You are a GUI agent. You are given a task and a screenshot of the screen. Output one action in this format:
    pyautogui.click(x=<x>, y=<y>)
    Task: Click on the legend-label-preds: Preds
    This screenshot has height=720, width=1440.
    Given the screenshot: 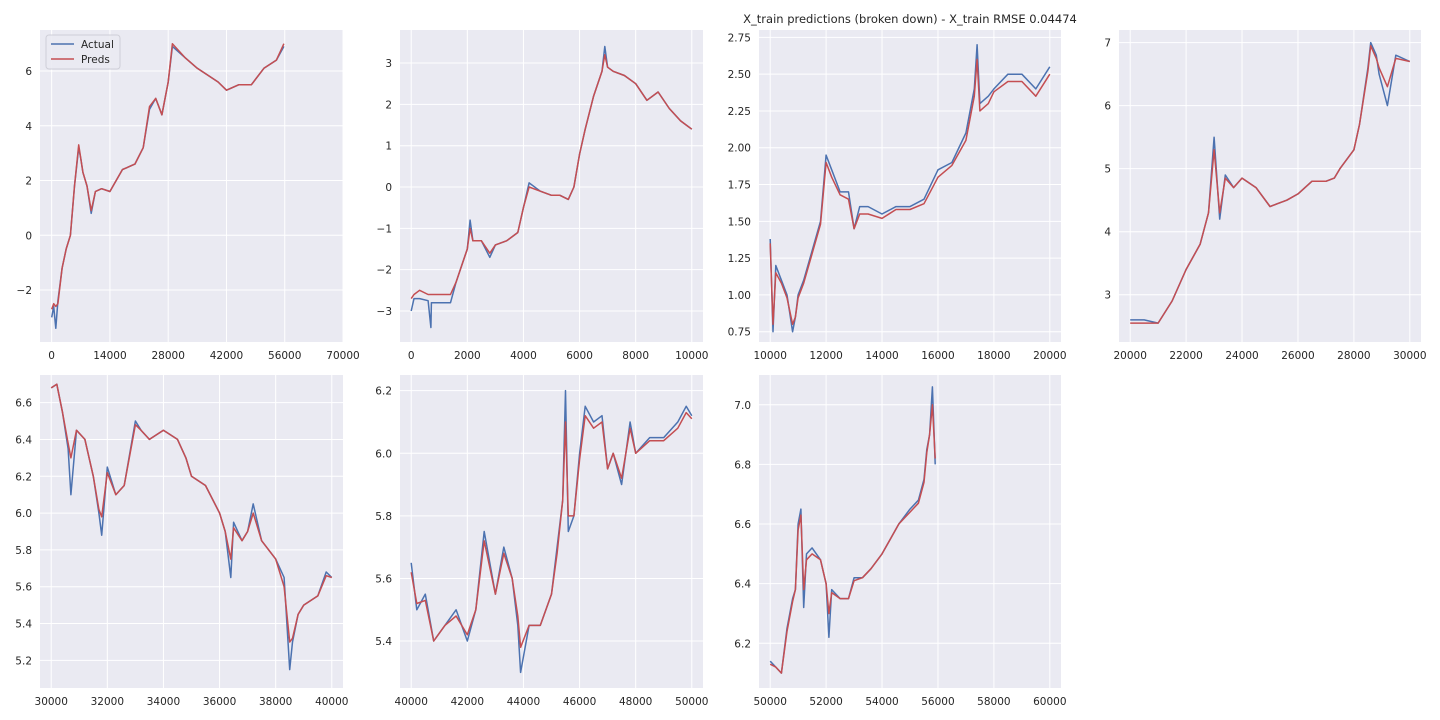 What is the action you would take?
    pyautogui.click(x=95, y=60)
    